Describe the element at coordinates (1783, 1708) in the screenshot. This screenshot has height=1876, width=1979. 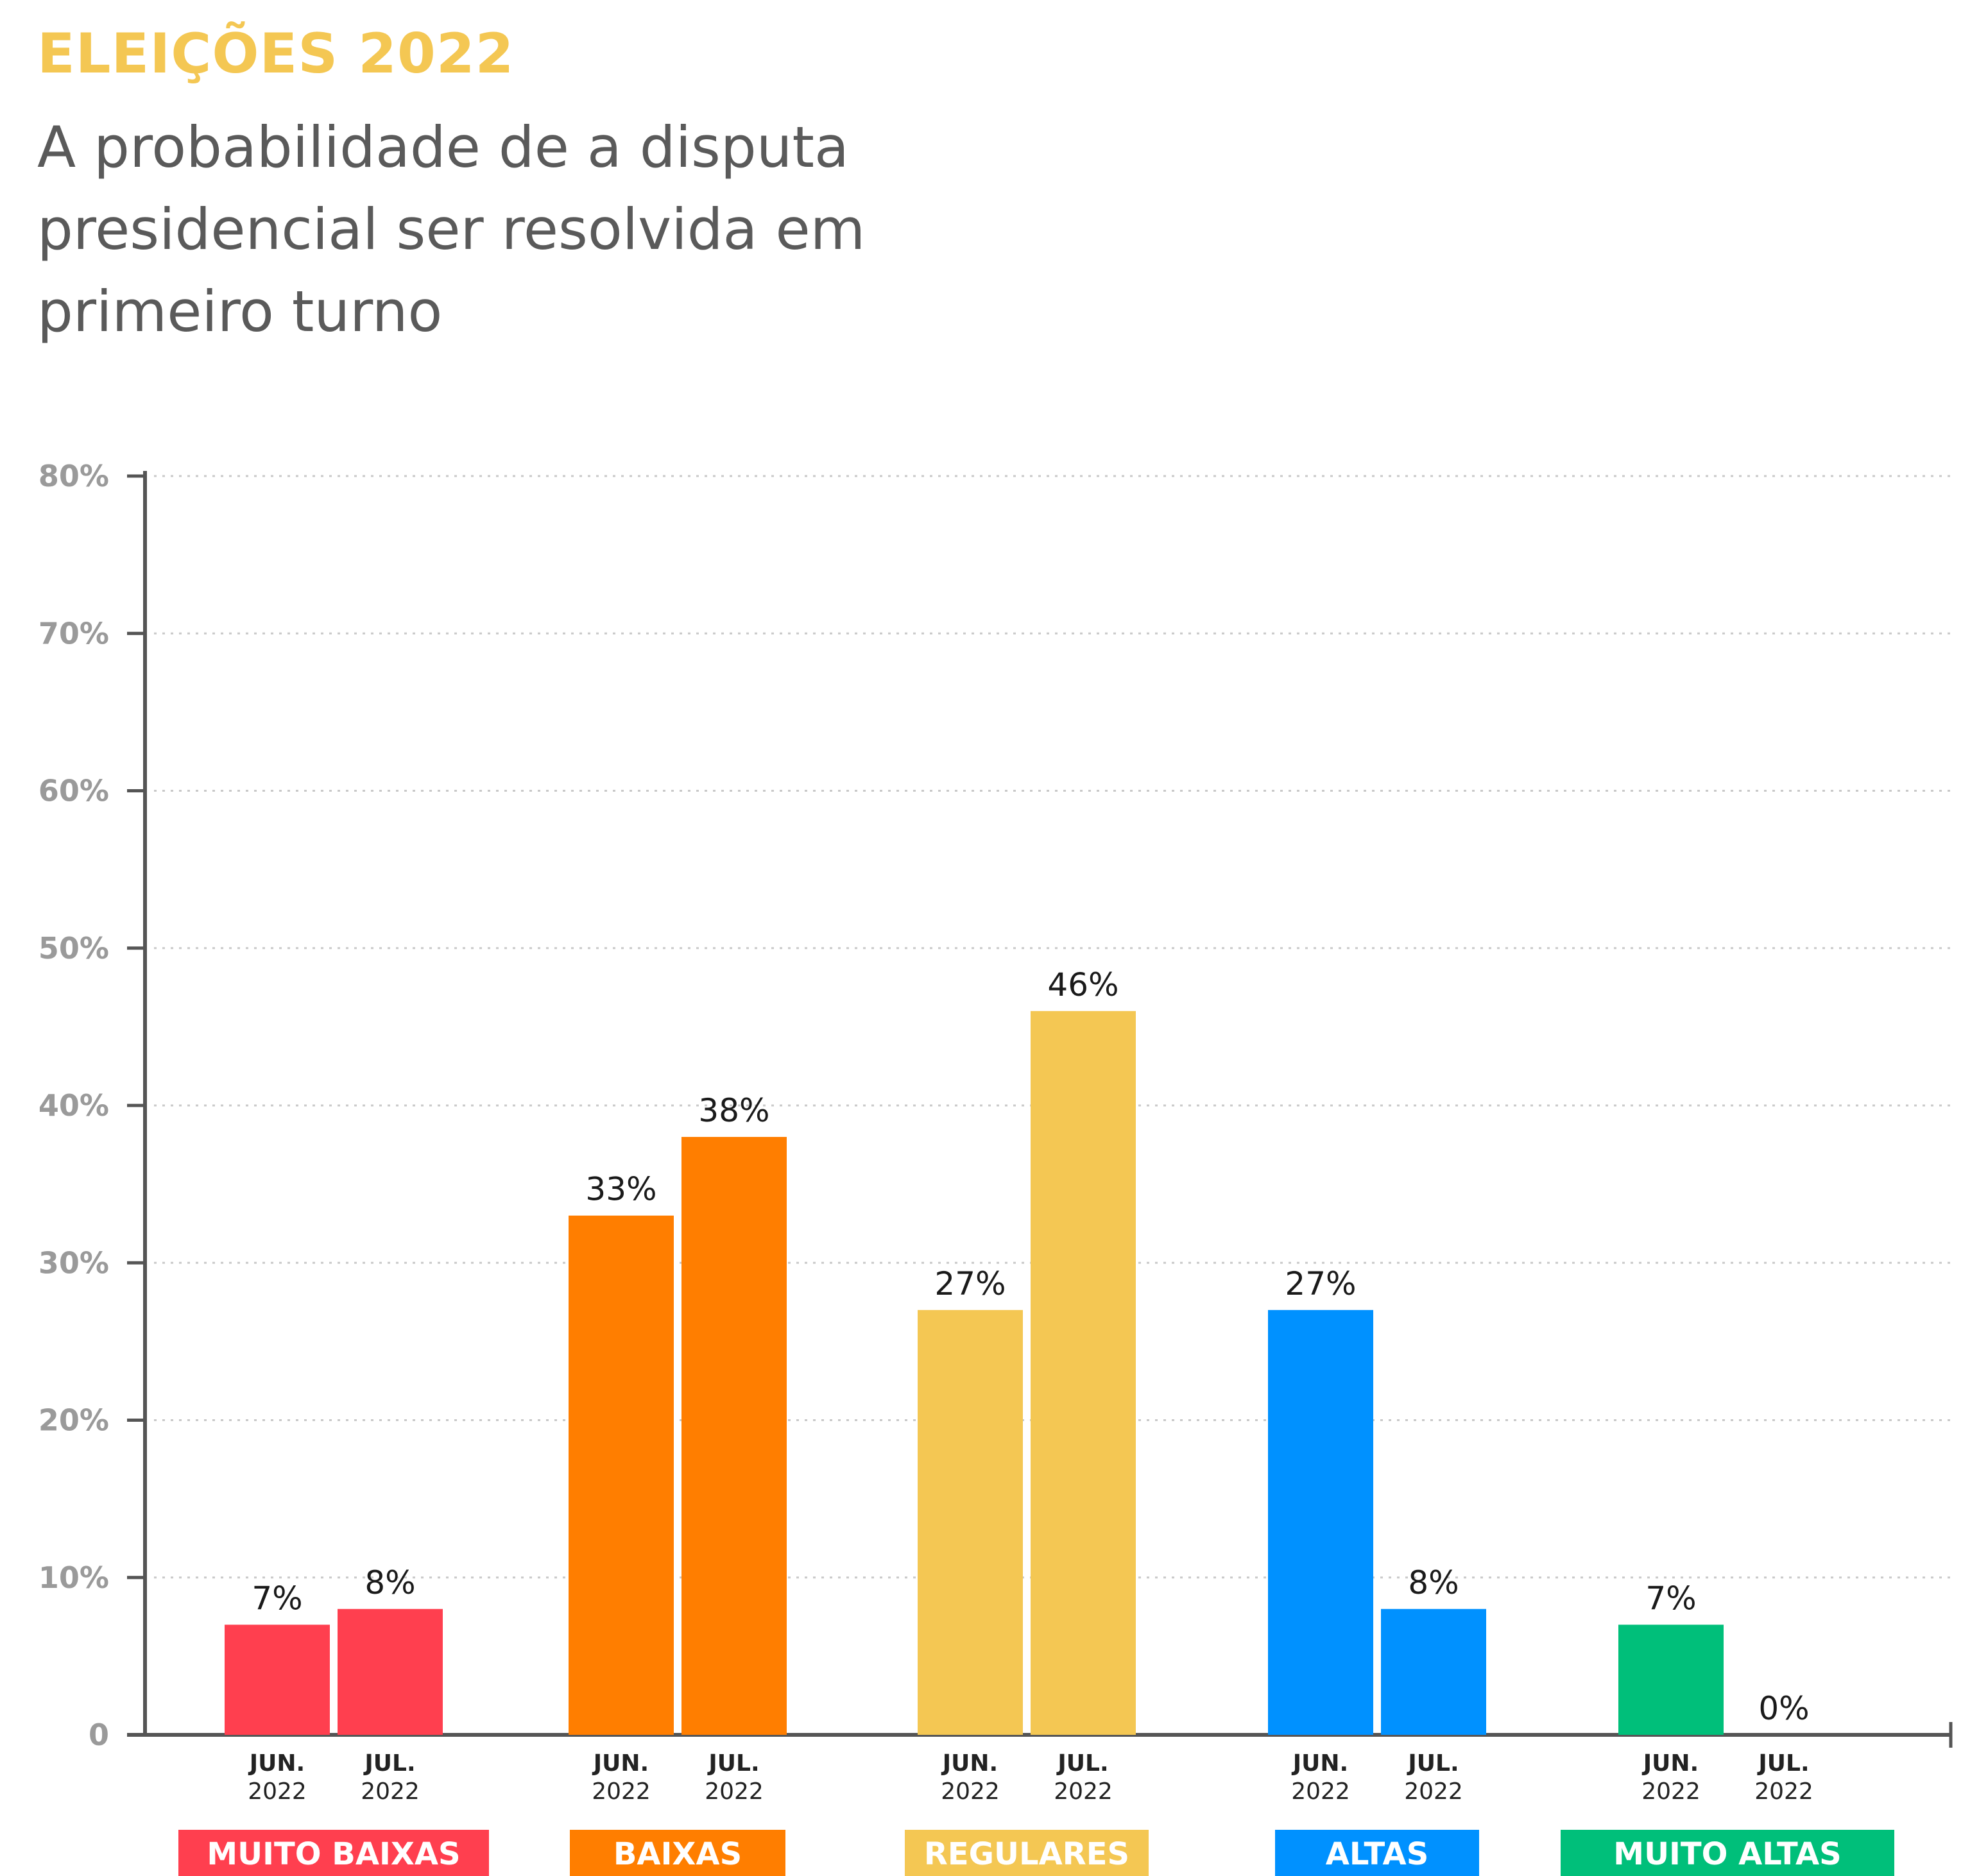
I see `data-label: 0%` at that location.